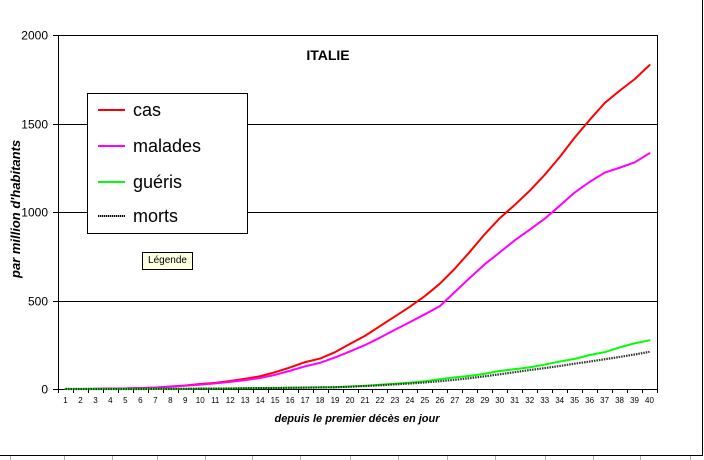 Image resolution: width=704 pixels, height=460 pixels. Describe the element at coordinates (394, 400) in the screenshot. I see `x-tick-label: 23` at that location.